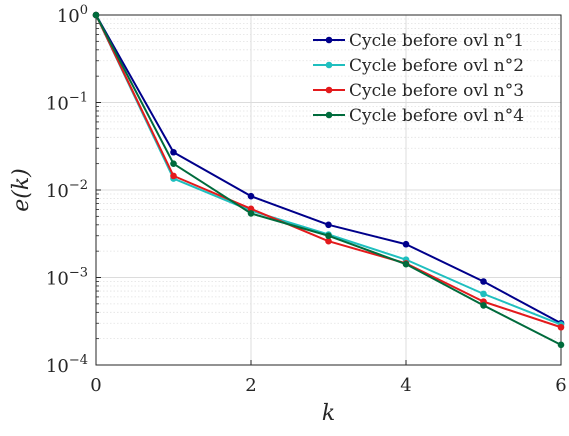 The width and height of the screenshot is (569, 436). I want to click on y-tick-label: 10⁰, so click(72, 15).